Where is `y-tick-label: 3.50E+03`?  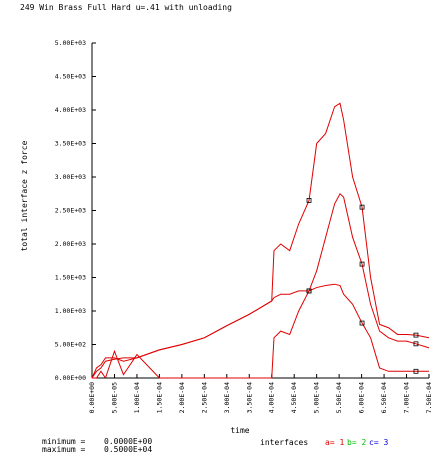 y-tick-label: 3.50E+03 is located at coordinates (70, 144).